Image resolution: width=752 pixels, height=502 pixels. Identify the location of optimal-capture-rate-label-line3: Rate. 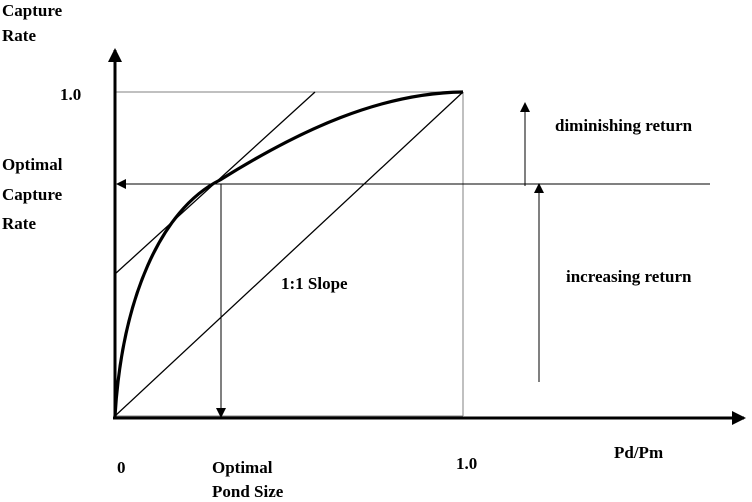
(19, 223).